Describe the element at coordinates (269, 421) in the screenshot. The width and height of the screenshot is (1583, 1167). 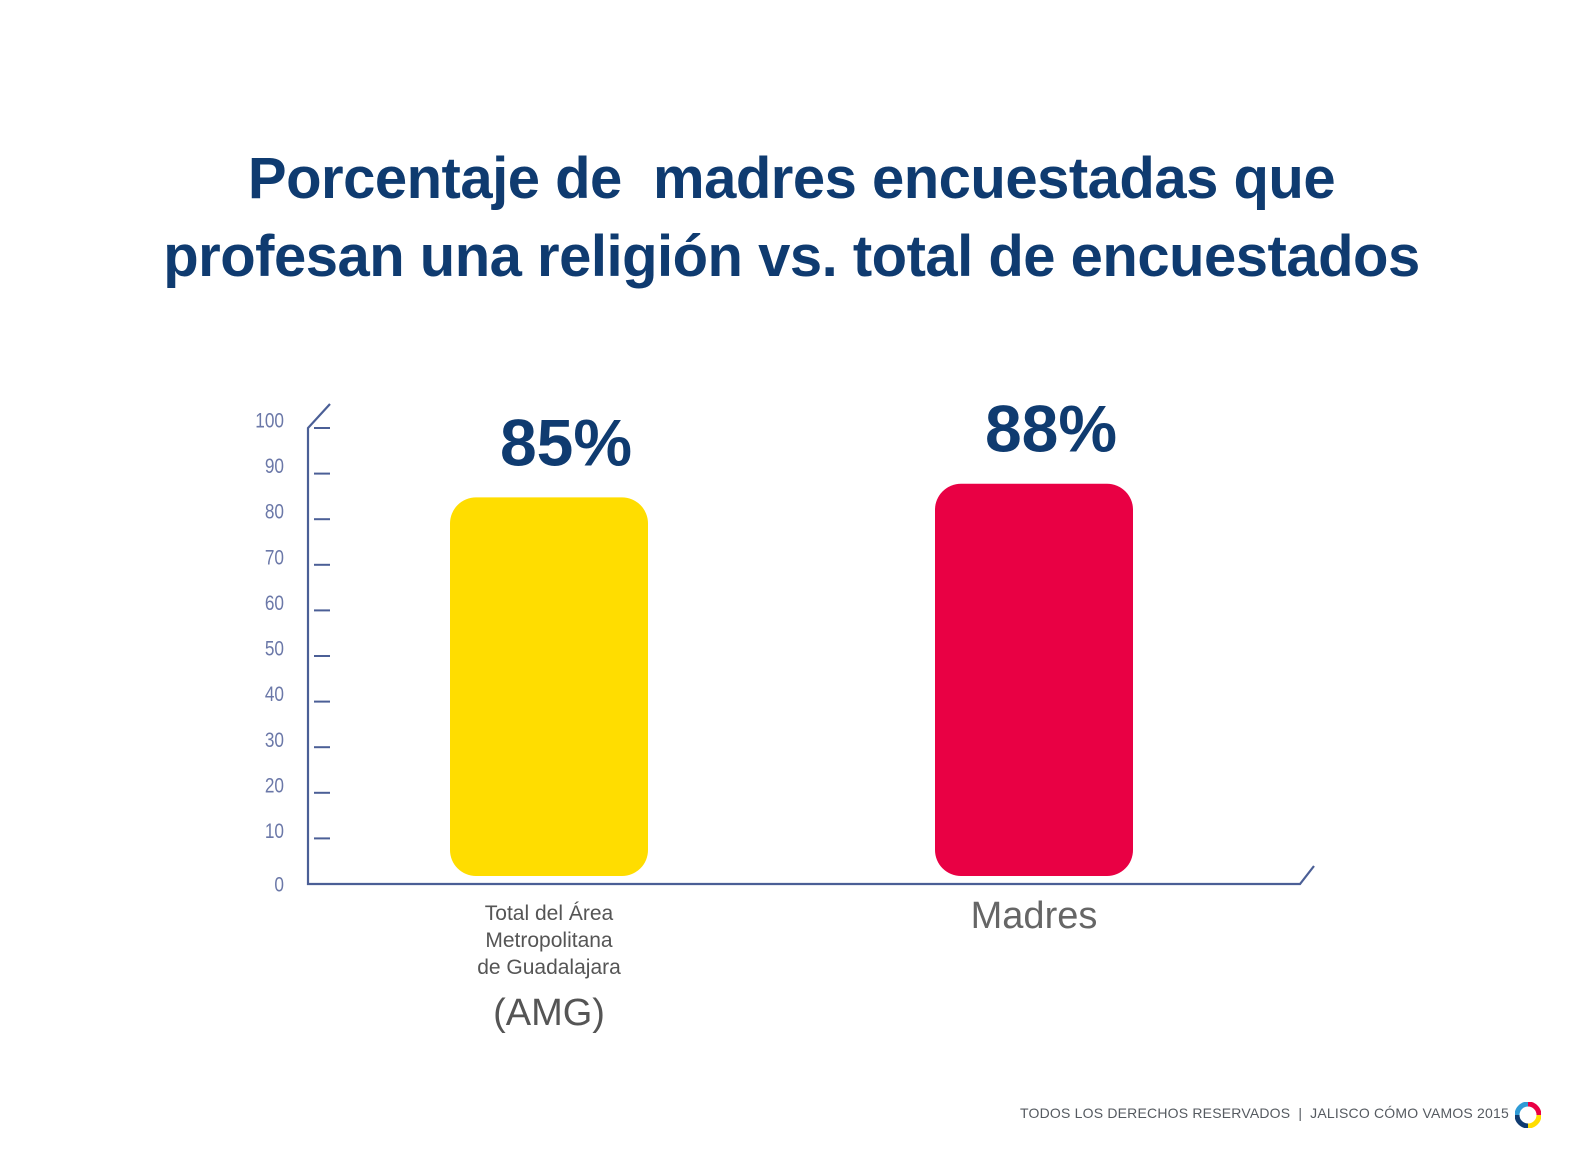
I see `y-tick-label: 100` at that location.